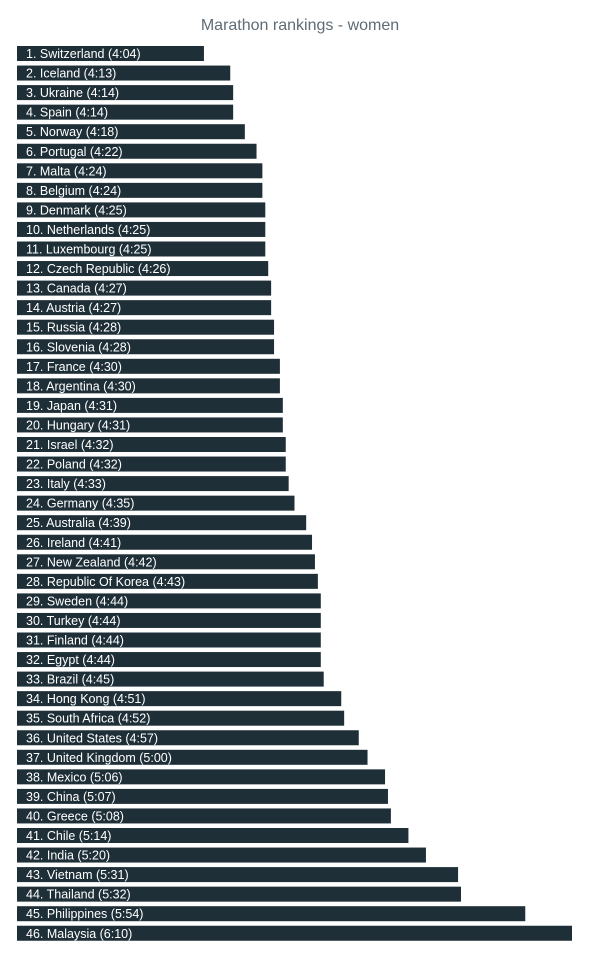  What do you see at coordinates (88, 719) in the screenshot?
I see `bar-label: 35. South Africa (4:52)` at bounding box center [88, 719].